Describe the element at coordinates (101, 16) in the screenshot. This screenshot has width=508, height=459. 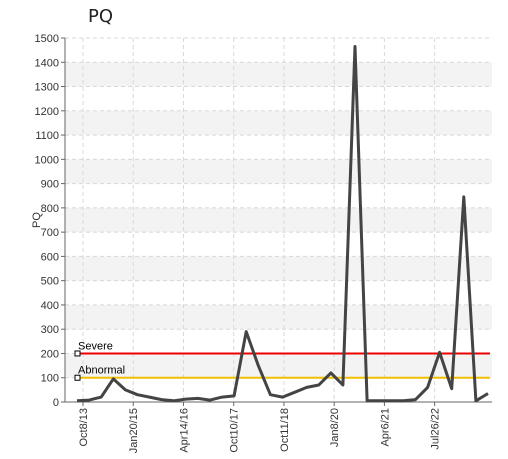
I see `chart-title: PQ` at that location.